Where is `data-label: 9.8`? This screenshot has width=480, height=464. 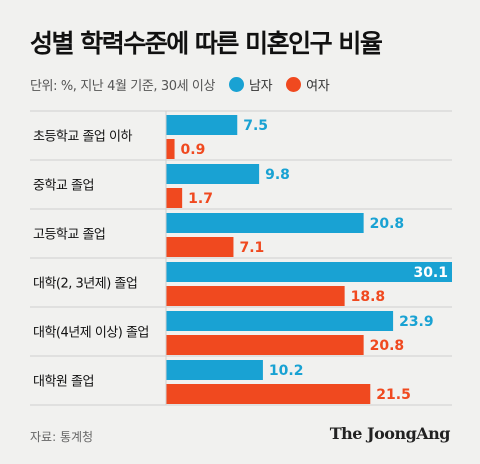 data-label: 9.8 is located at coordinates (277, 175).